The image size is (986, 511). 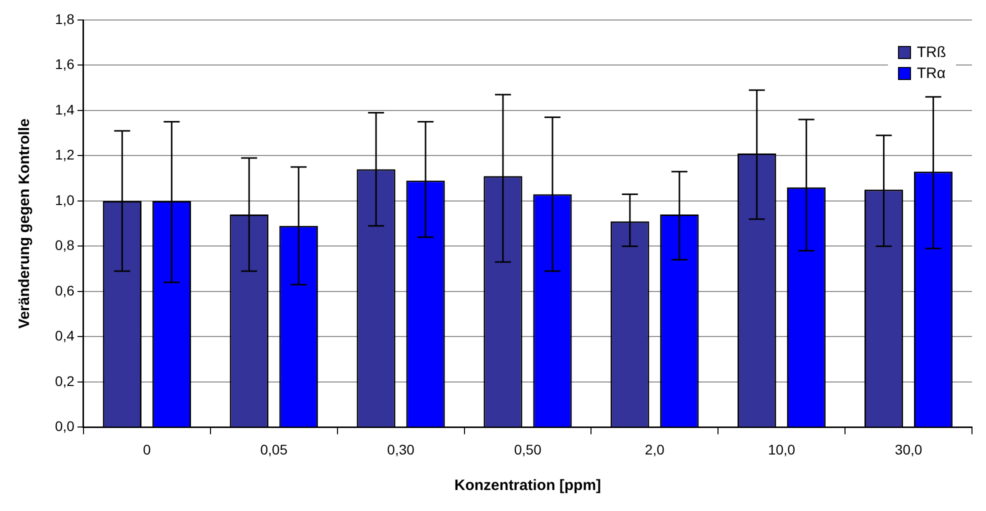 I want to click on y-tick-label: 0,6, so click(x=64, y=290).